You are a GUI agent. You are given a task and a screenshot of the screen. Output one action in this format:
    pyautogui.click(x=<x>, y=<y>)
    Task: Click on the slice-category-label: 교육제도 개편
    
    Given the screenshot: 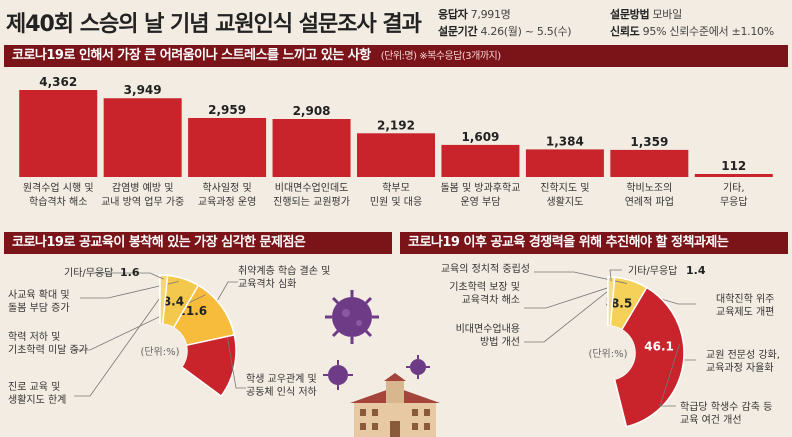 What is the action you would take?
    pyautogui.click(x=745, y=312)
    